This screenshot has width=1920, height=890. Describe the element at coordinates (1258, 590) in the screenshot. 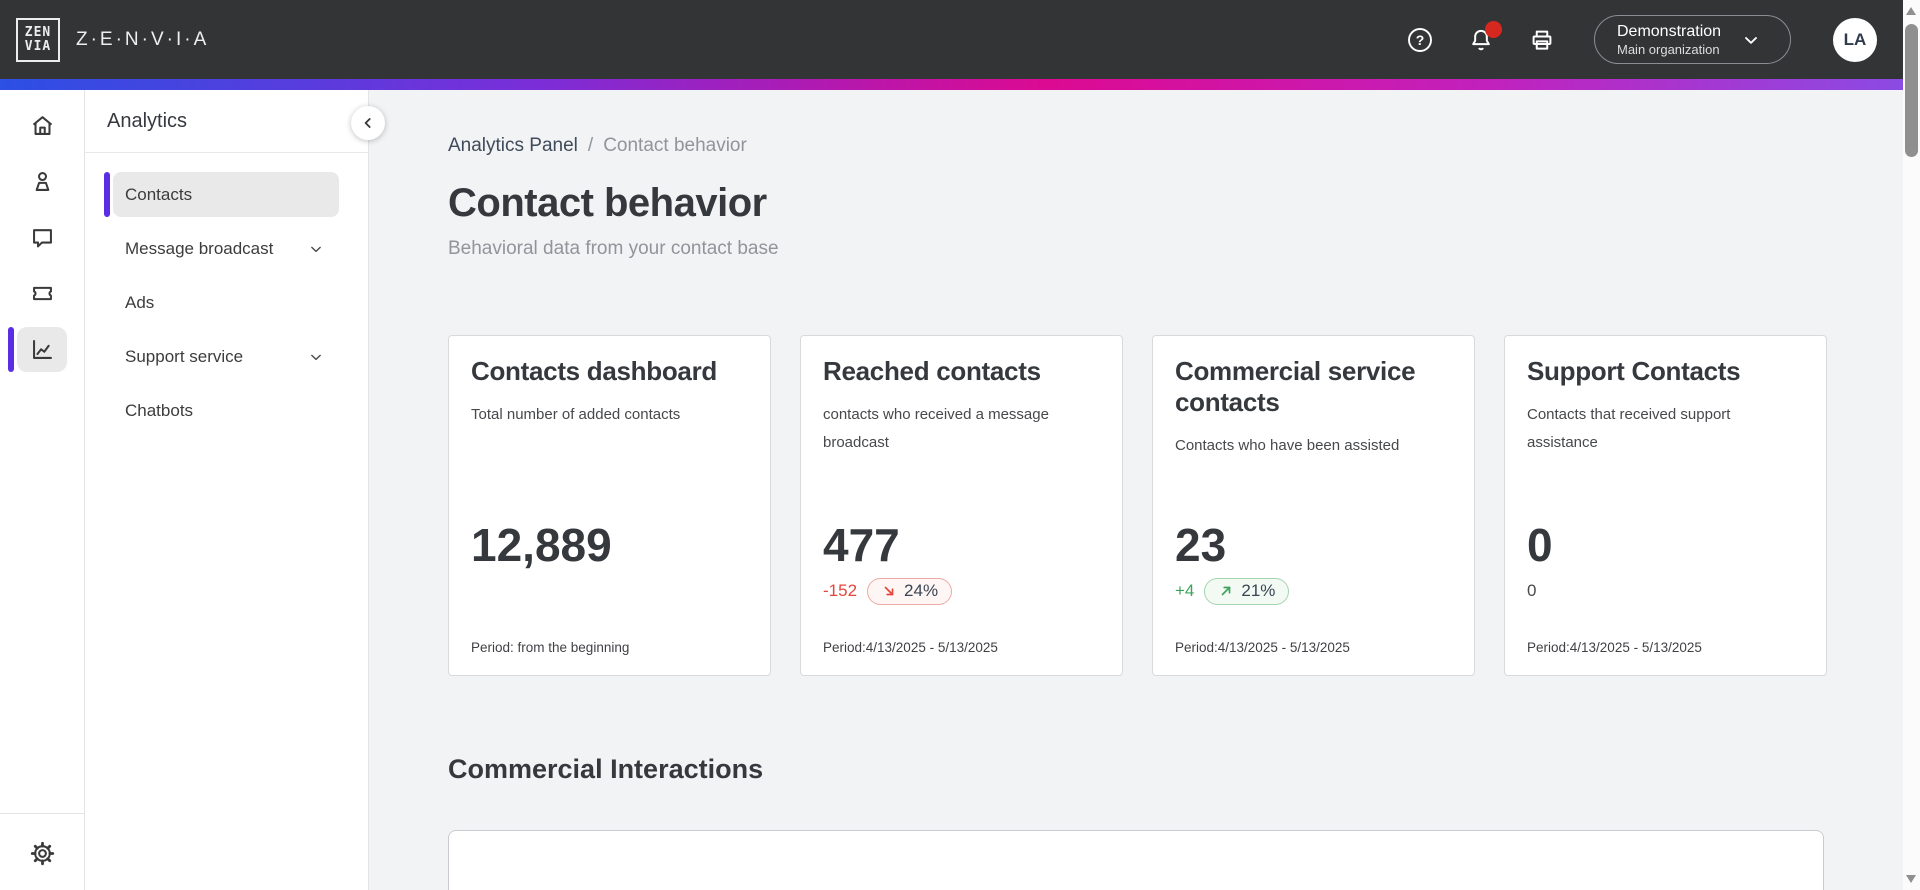

I see `card-trend-percent: 21%` at that location.